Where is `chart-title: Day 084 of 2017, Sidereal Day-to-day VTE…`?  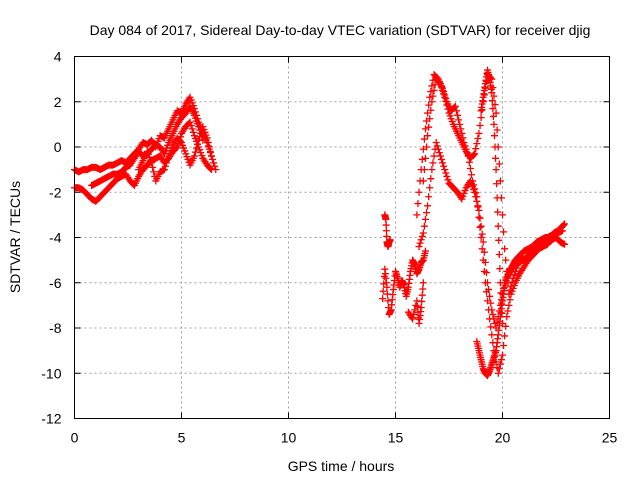
chart-title: Day 084 of 2017, Sidereal Day-to-day VTE… is located at coordinates (340, 30).